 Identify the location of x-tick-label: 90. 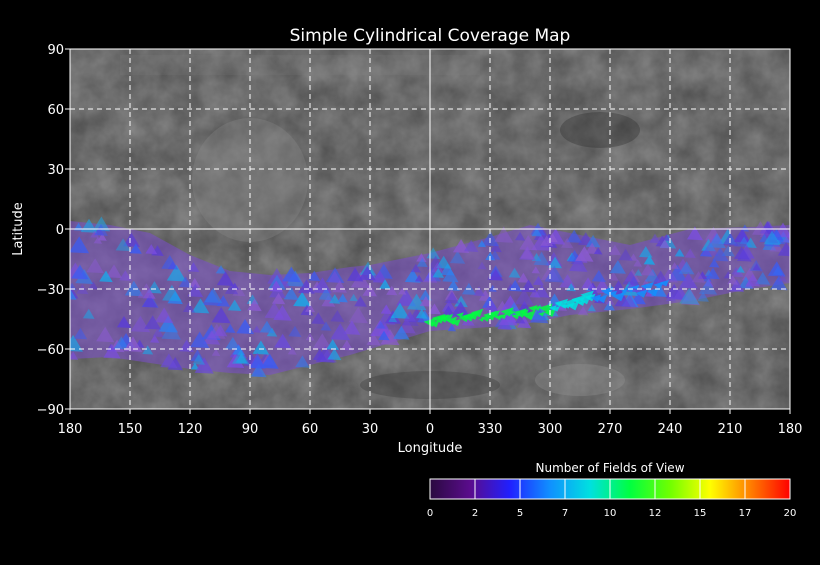
(250, 429).